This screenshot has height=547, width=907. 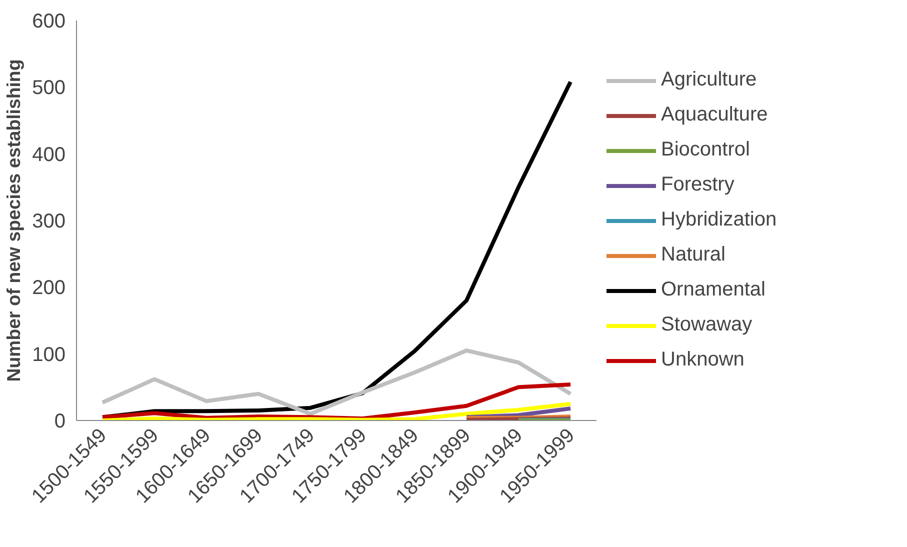 What do you see at coordinates (49, 21) in the screenshot?
I see `y-tick-label: 600` at bounding box center [49, 21].